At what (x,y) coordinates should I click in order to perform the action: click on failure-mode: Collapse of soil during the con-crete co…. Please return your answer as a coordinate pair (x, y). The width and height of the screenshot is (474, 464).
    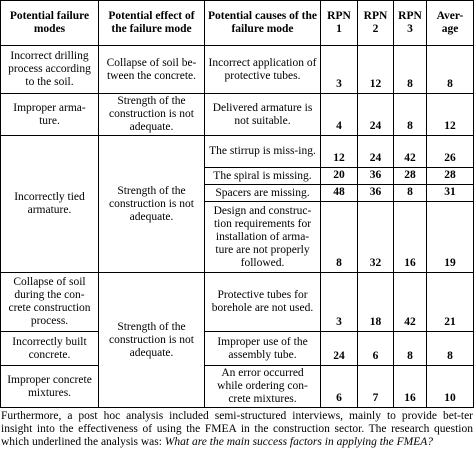
    Looking at the image, I should click on (49, 302).